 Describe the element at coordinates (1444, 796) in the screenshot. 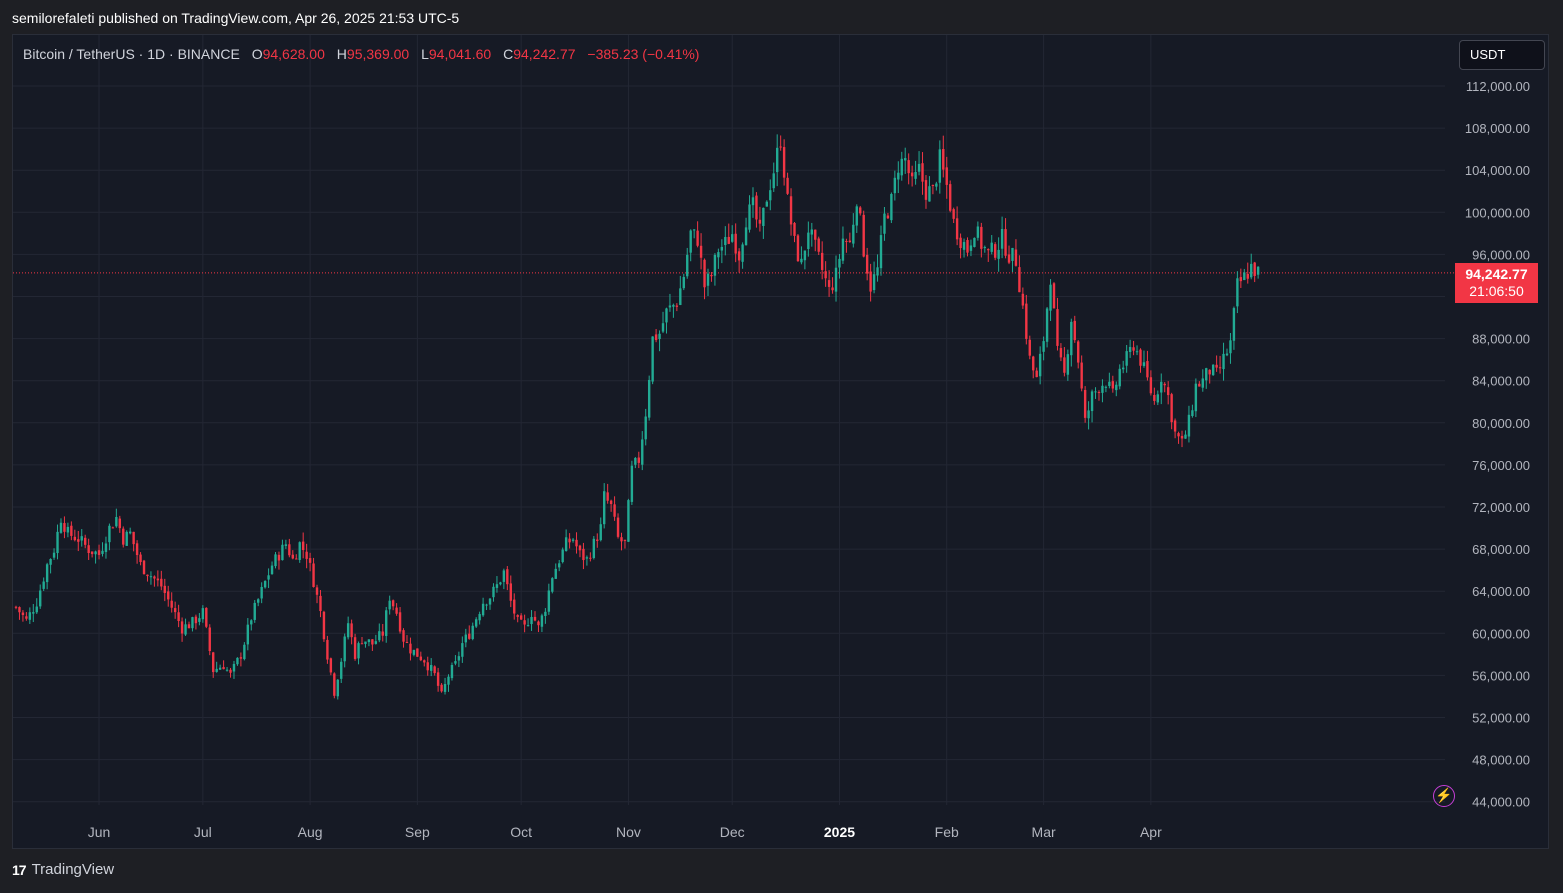

I see `lightning-alert-icon: ⚡` at that location.